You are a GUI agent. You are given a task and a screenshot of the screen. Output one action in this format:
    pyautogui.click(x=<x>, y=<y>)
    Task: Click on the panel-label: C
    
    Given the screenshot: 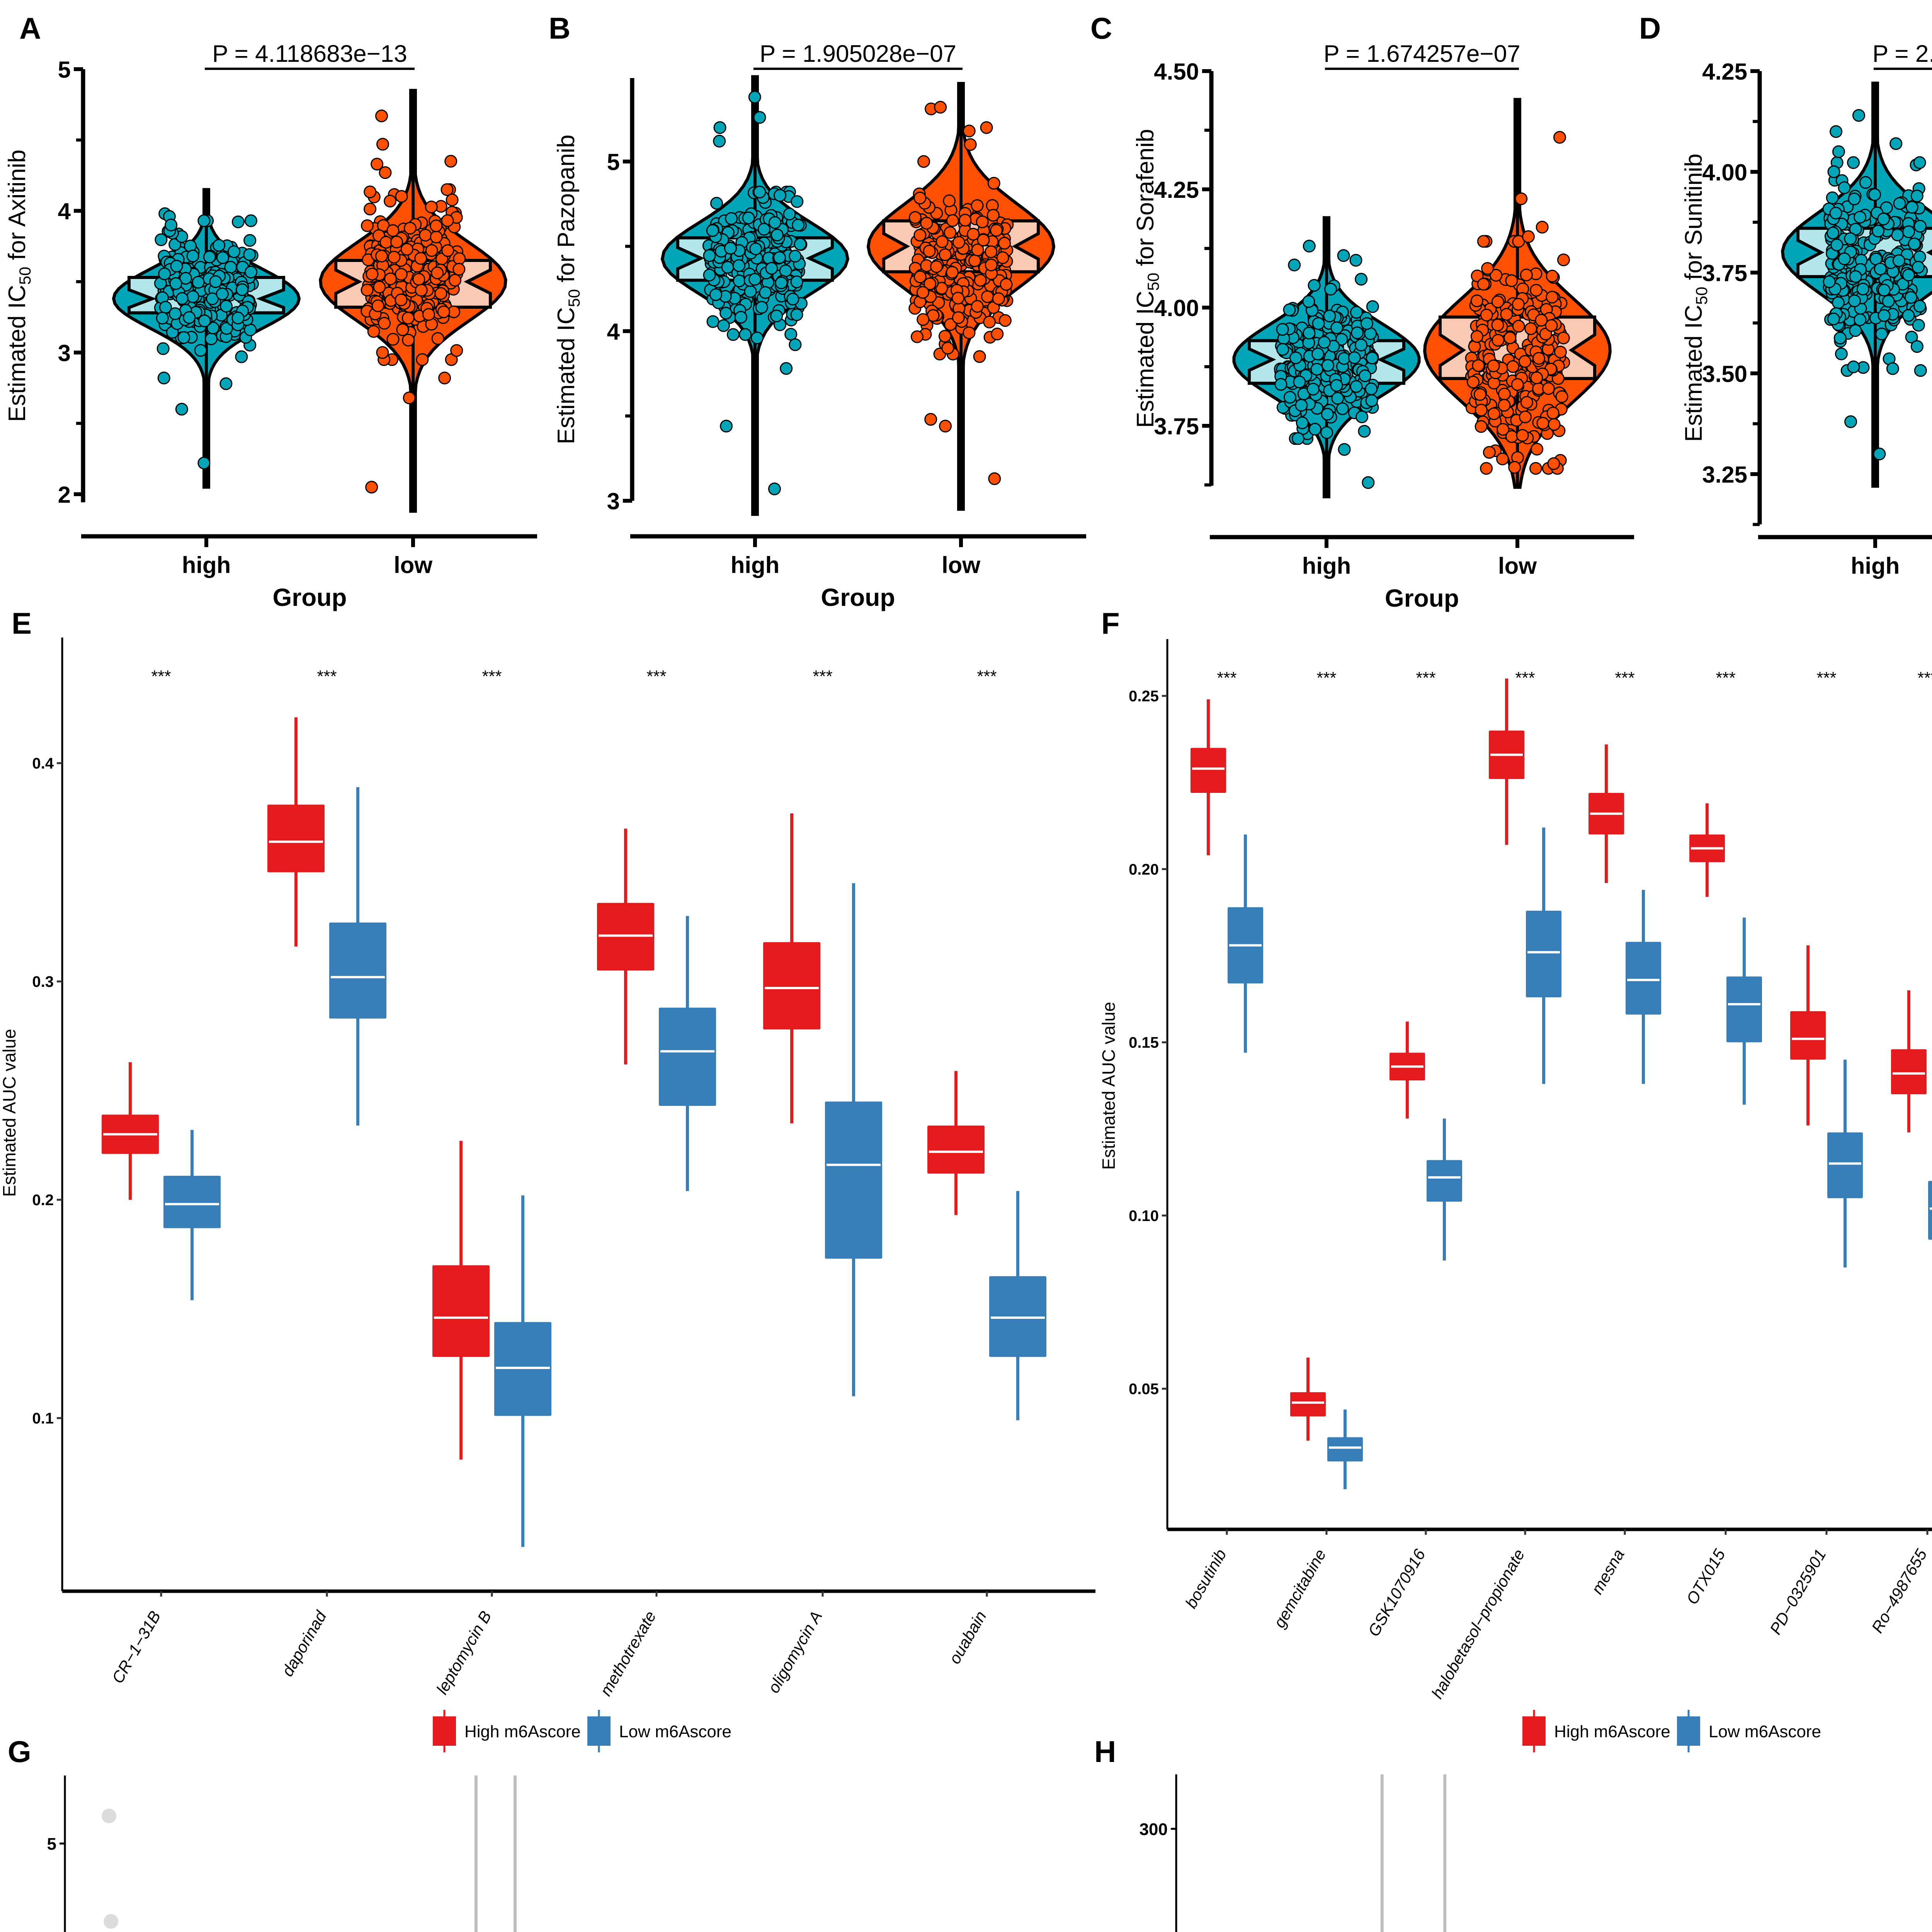 What is the action you would take?
    pyautogui.click(x=1101, y=28)
    